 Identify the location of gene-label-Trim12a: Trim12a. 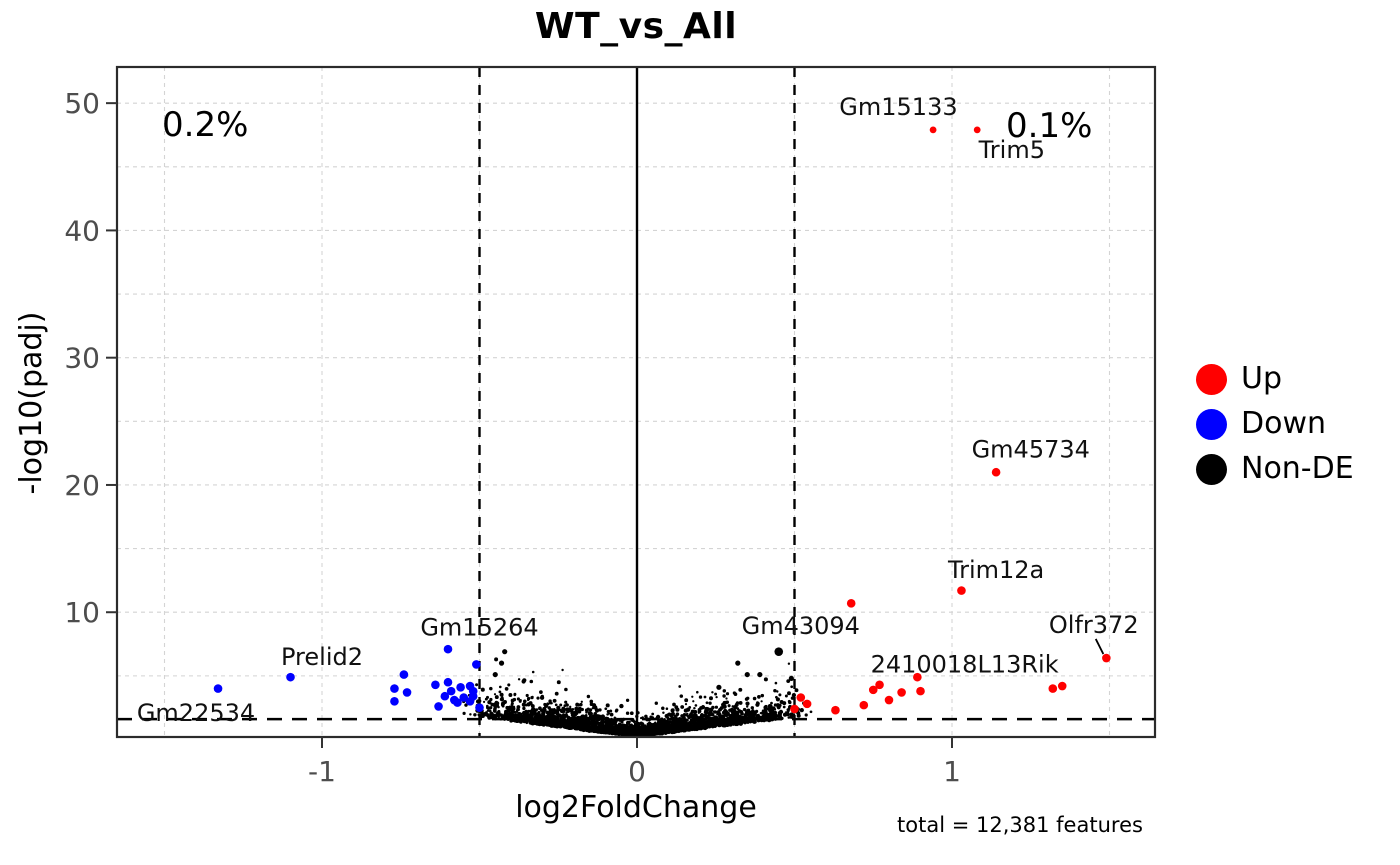
(995, 570).